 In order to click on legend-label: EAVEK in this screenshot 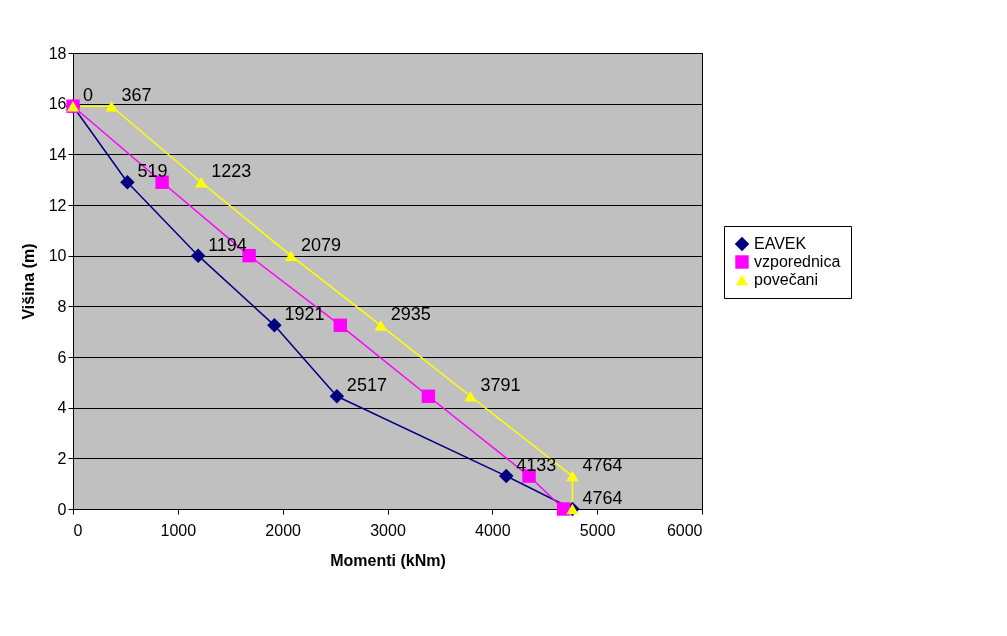, I will do `click(780, 243)`.